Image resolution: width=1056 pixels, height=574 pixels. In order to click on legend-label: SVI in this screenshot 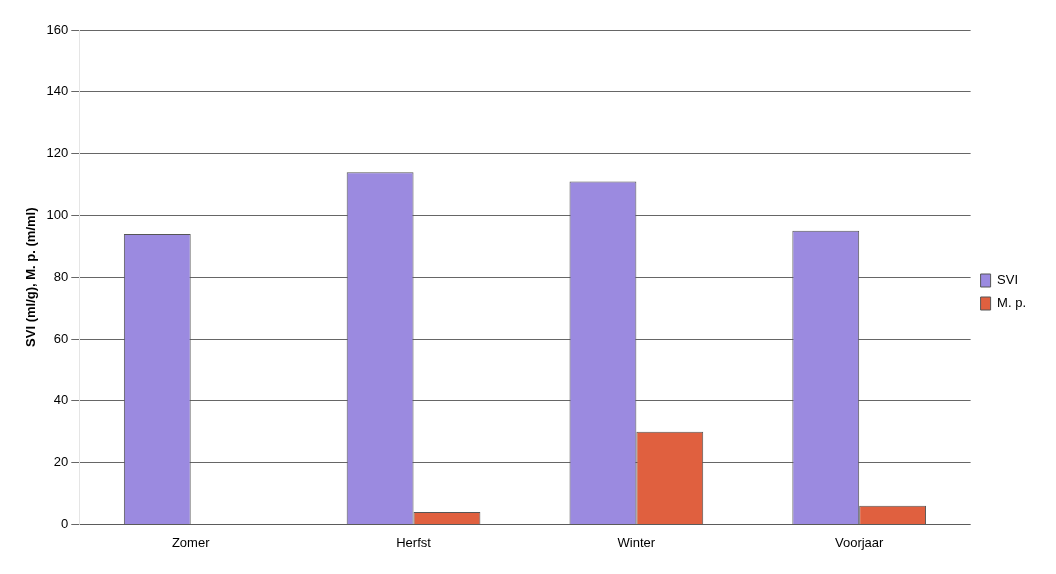, I will do `click(1008, 280)`.